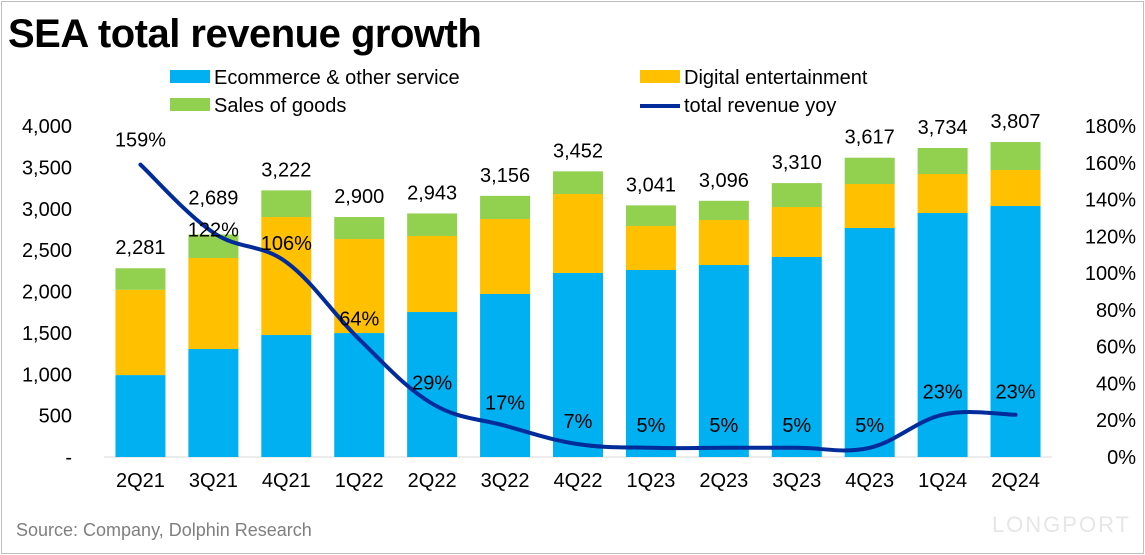 Image resolution: width=1145 pixels, height=555 pixels. Describe the element at coordinates (359, 481) in the screenshot. I see `x-tick-label: 1Q22` at that location.